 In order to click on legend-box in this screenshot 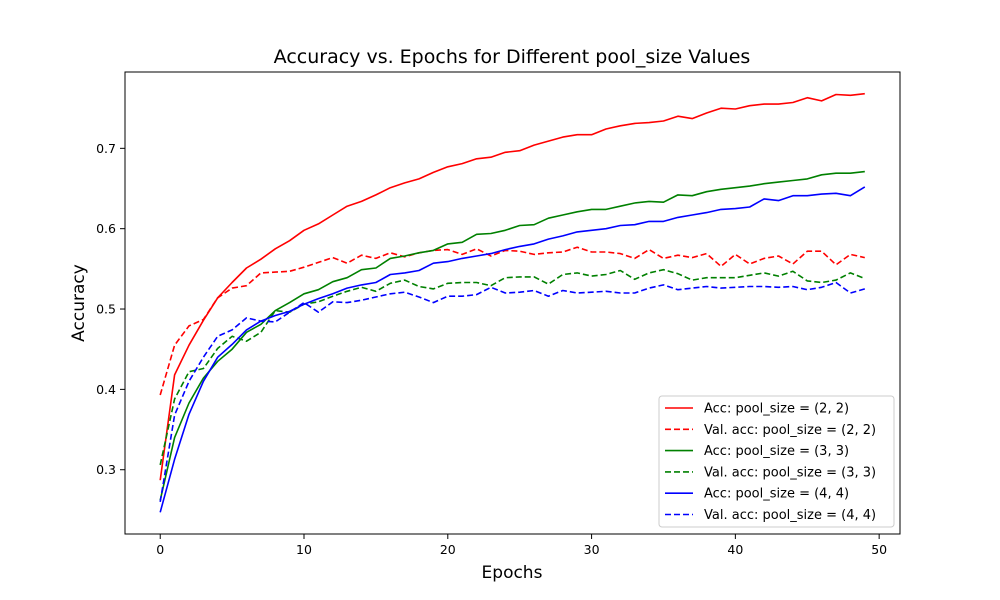, I will do `click(776, 461)`.